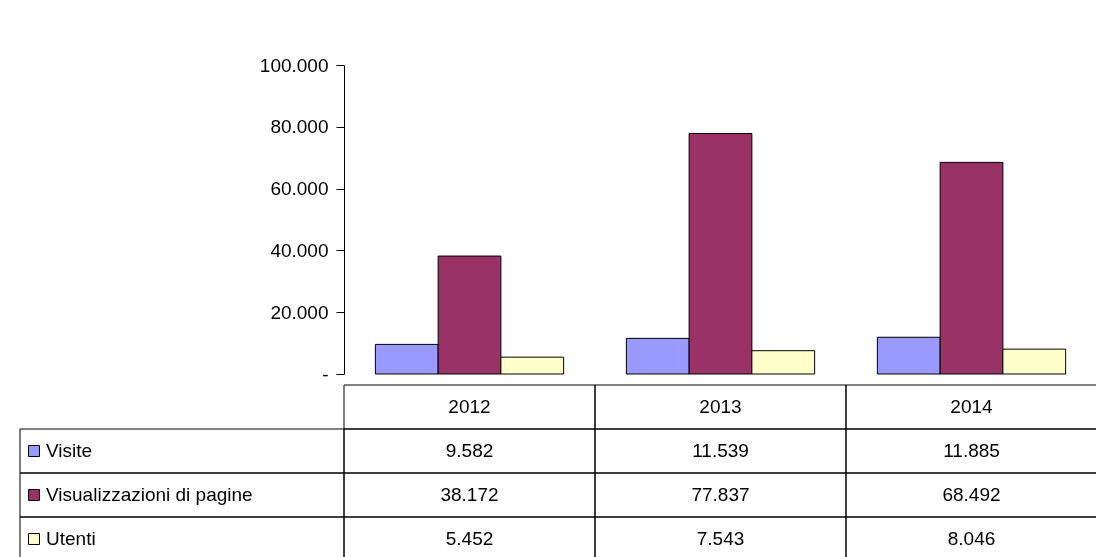  Describe the element at coordinates (469, 494) in the screenshot. I see `data-label: 38.172` at that location.